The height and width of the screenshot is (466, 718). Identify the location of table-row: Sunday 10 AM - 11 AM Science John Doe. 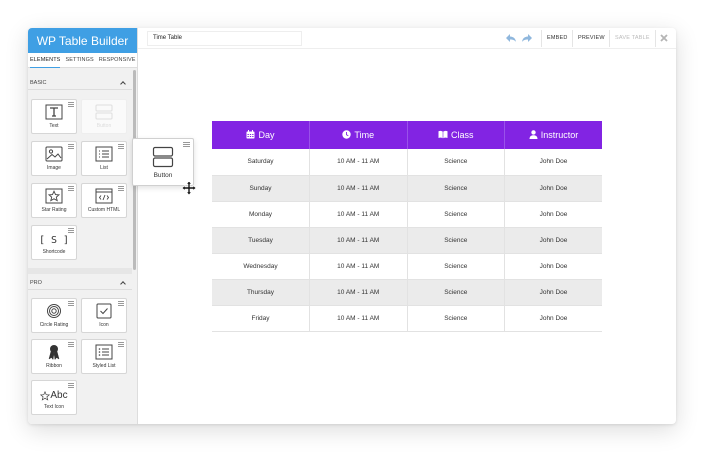
(407, 188).